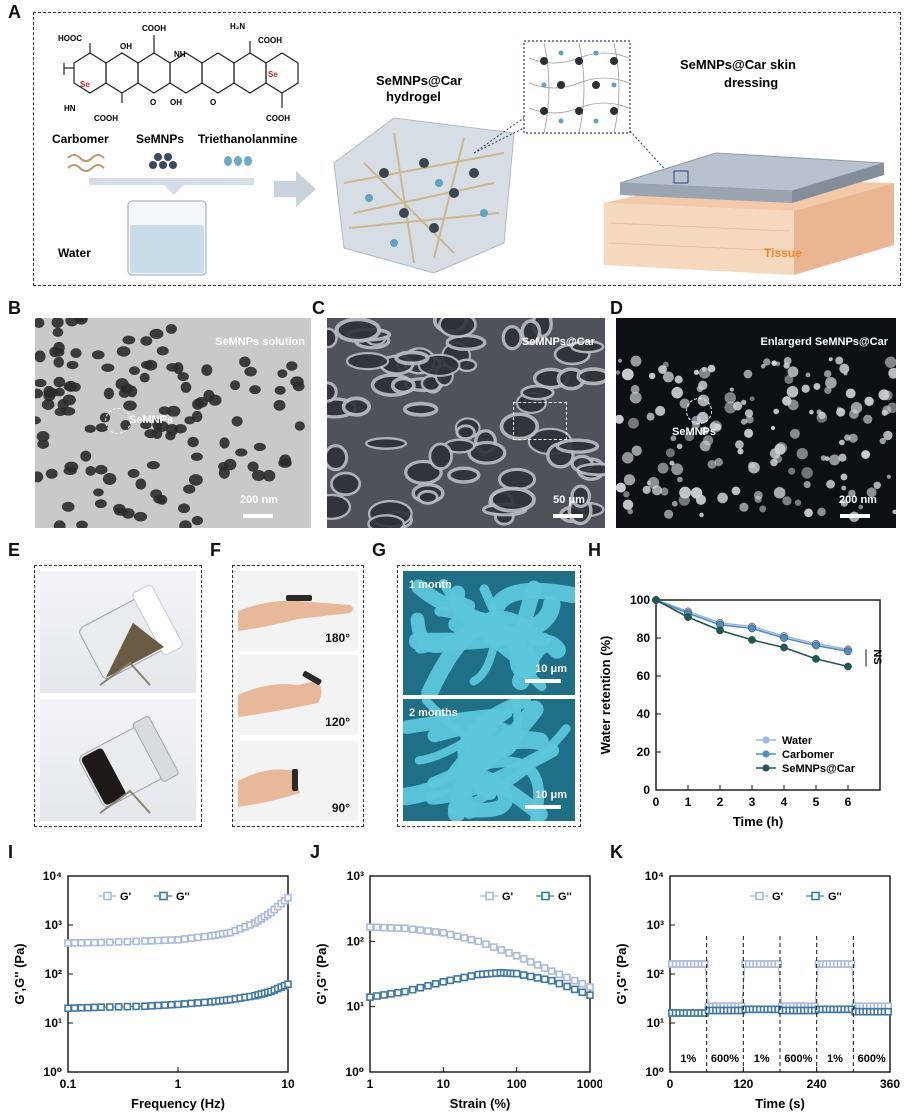 The height and width of the screenshot is (1117, 909). What do you see at coordinates (517, 1084) in the screenshot?
I see `j-xtick-label: 100` at bounding box center [517, 1084].